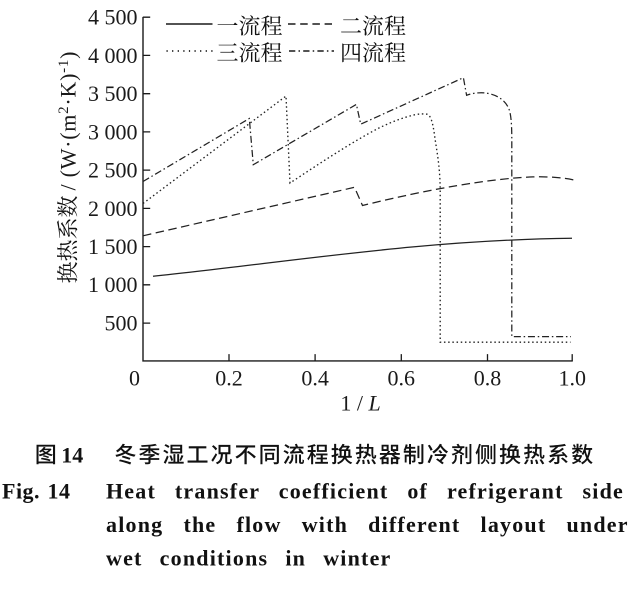  Describe the element at coordinates (134, 377) in the screenshot. I see `svg-text: 0` at that location.